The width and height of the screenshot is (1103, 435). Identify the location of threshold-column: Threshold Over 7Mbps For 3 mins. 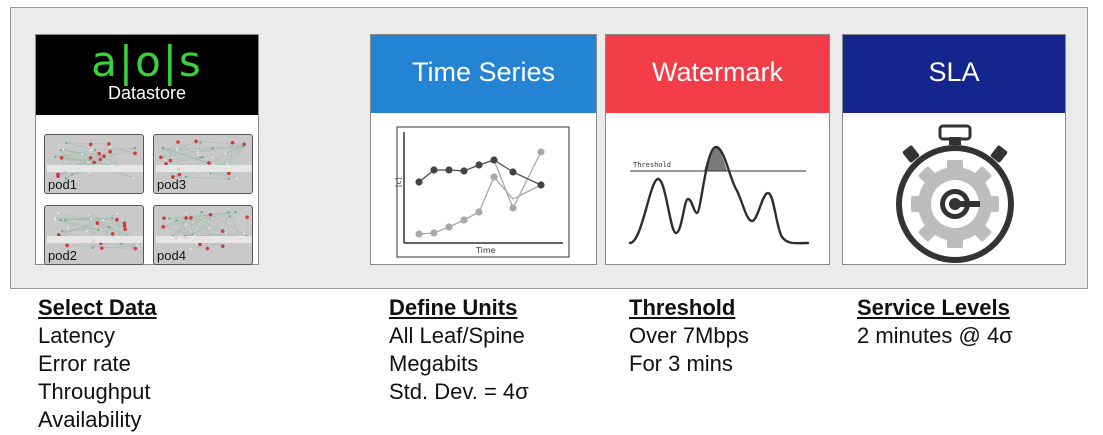
(689, 336).